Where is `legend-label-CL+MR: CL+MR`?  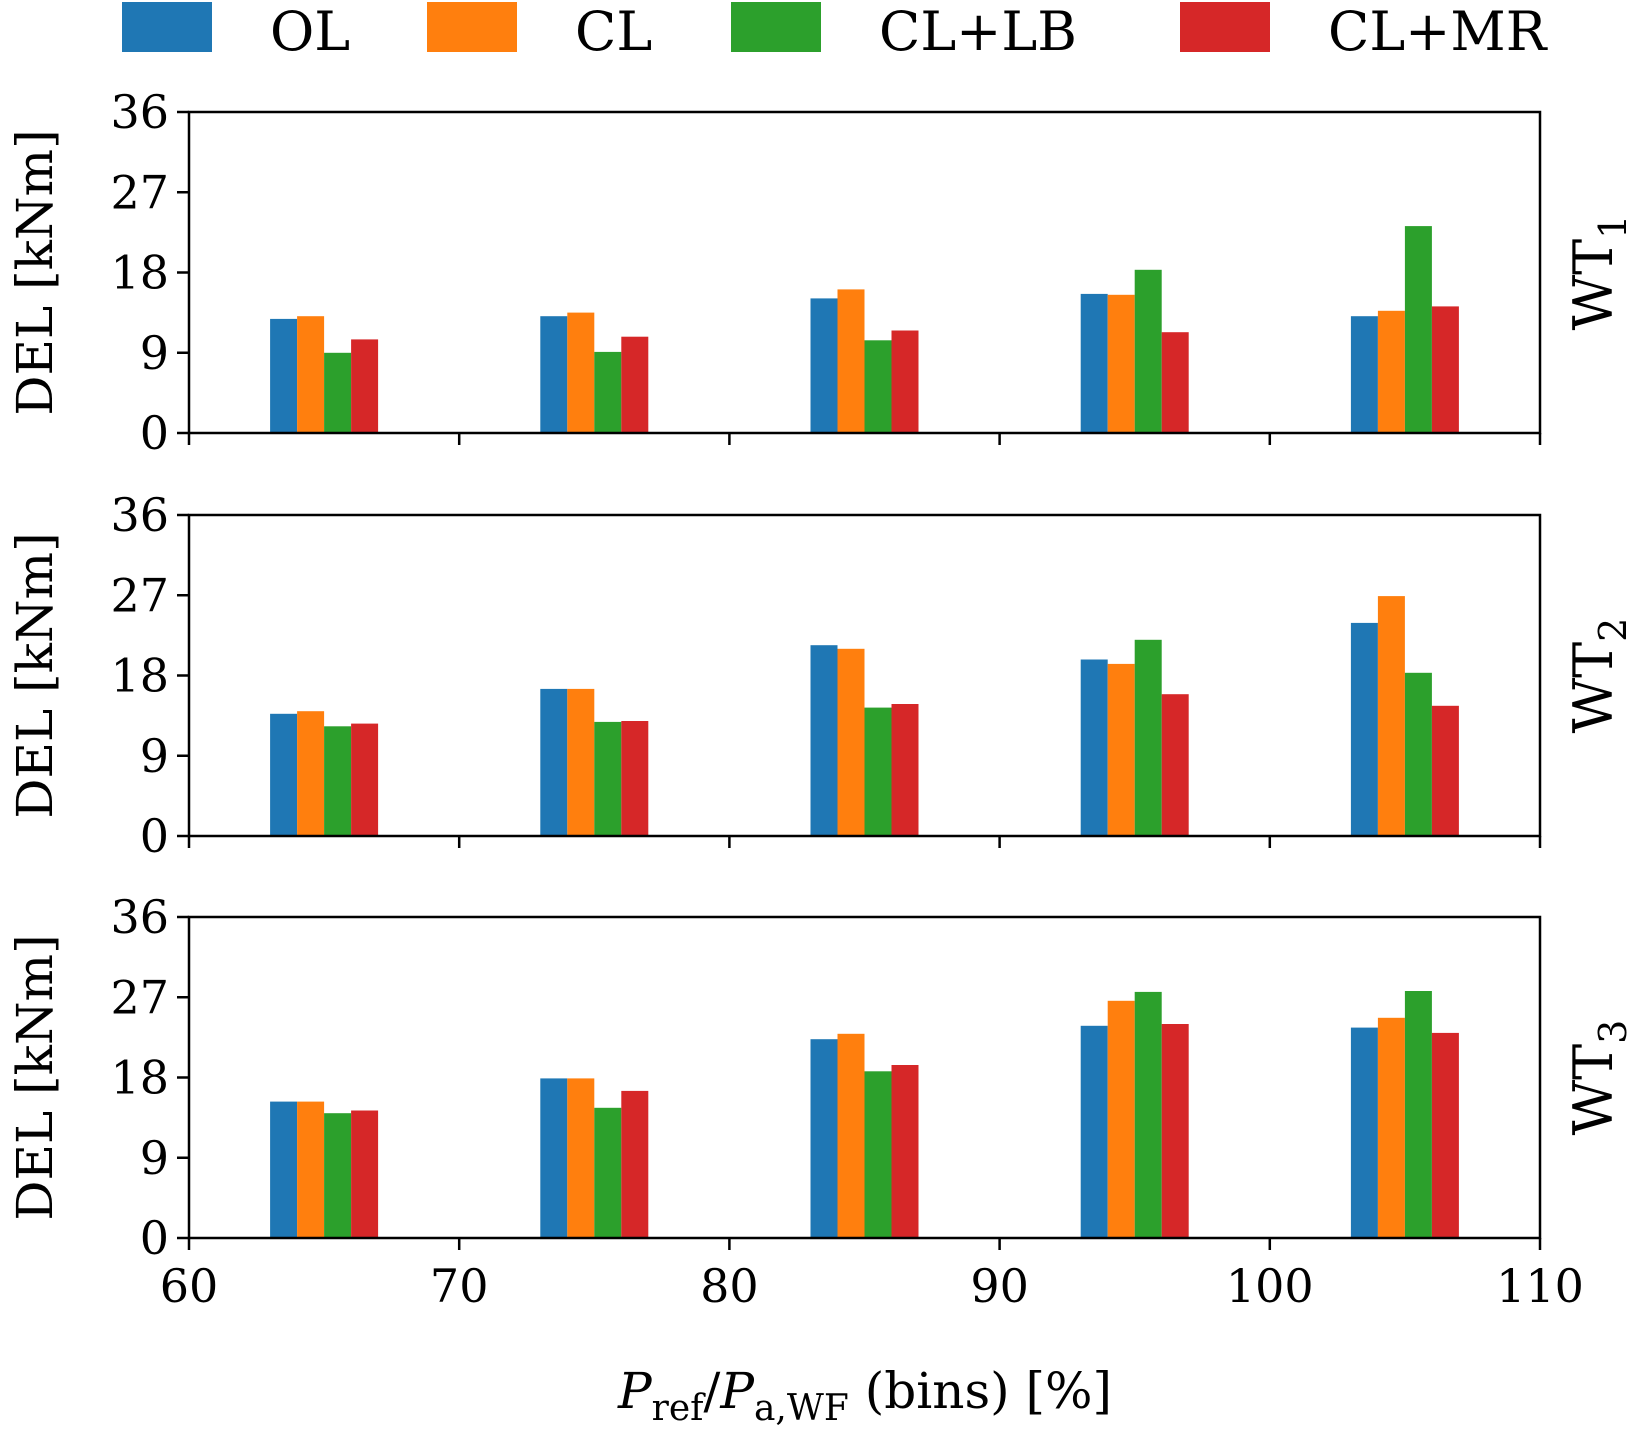 legend-label-CL+MR: CL+MR is located at coordinates (1438, 31).